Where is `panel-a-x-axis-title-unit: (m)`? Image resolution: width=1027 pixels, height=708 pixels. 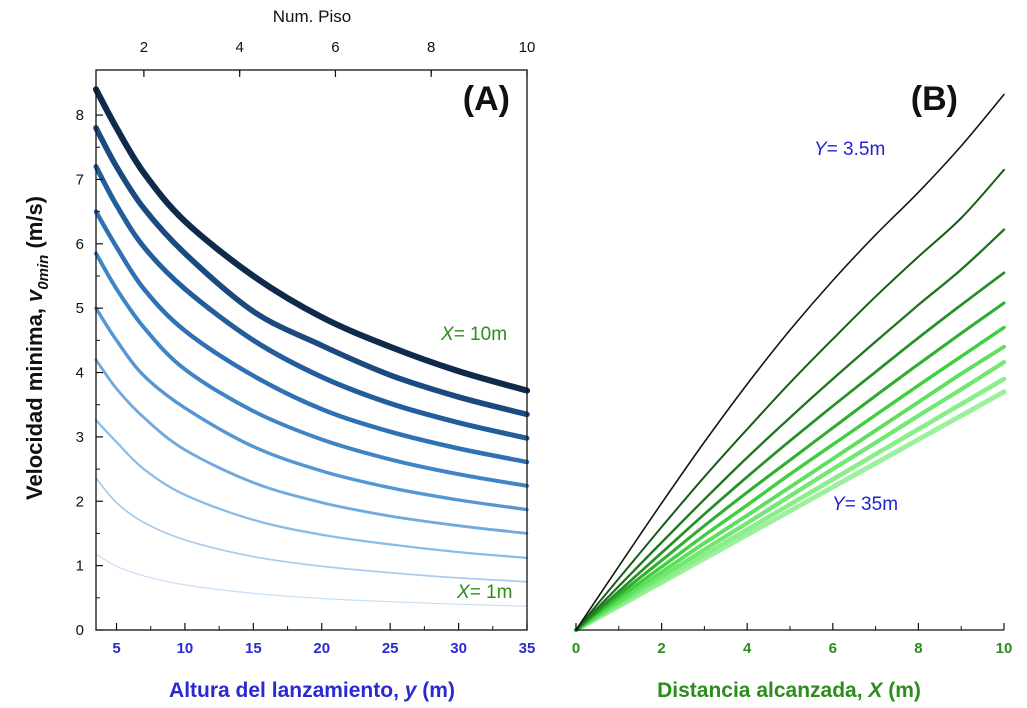
panel-a-x-axis-title-unit: (m) is located at coordinates (435, 690).